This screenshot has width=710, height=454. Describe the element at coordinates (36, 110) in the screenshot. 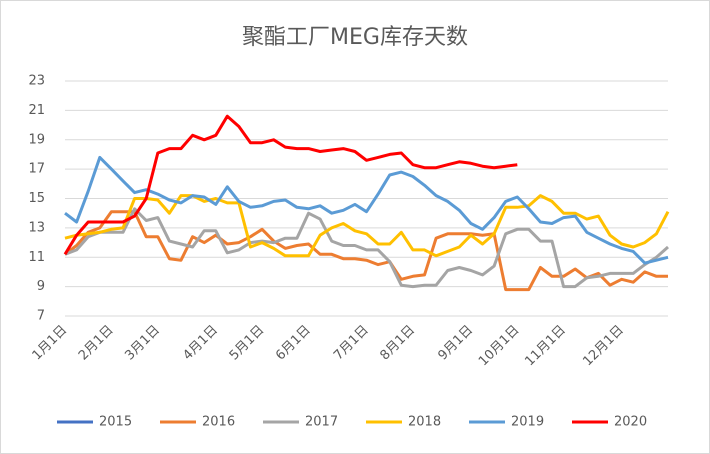

I see `y-tick-label: 21` at that location.